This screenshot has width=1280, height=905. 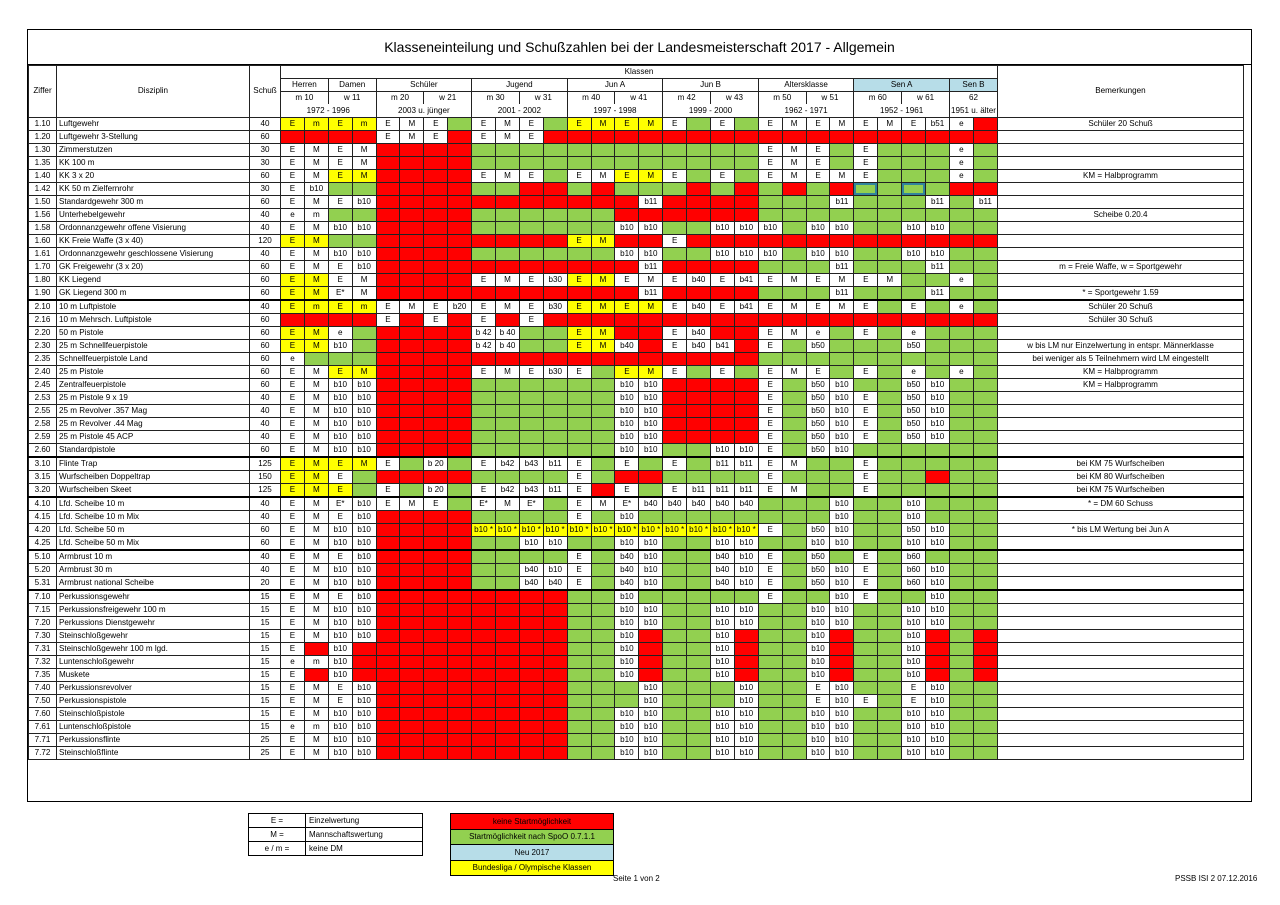 What do you see at coordinates (543, 98) in the screenshot?
I see `class-code: w 31` at bounding box center [543, 98].